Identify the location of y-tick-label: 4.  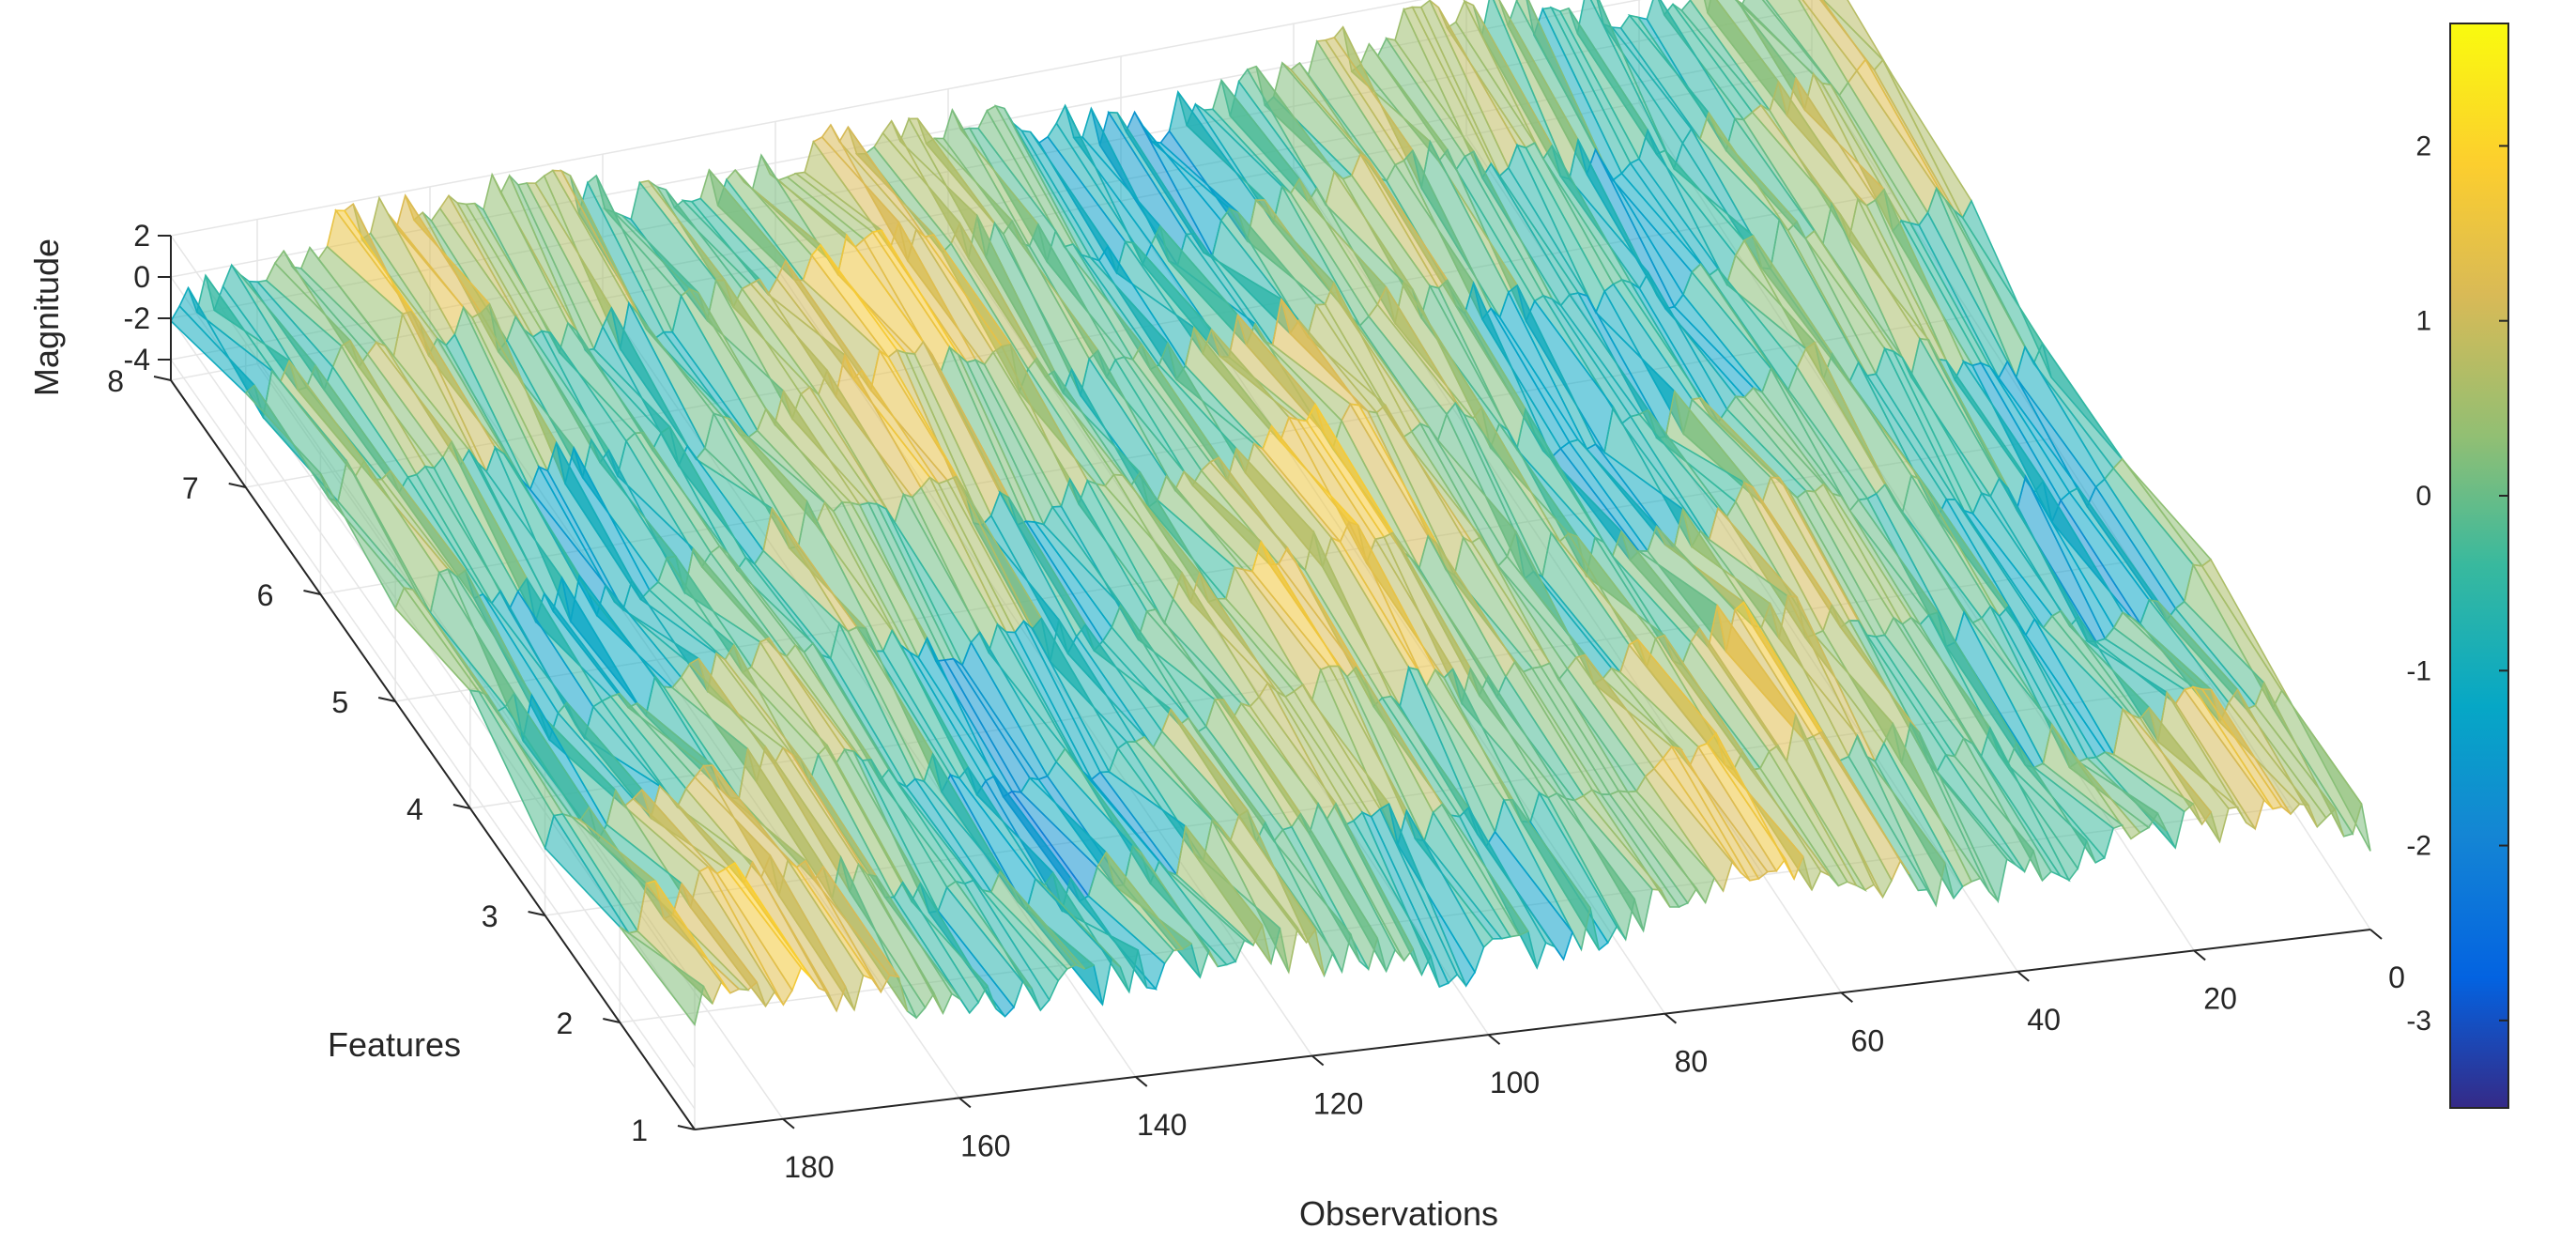
(415, 809).